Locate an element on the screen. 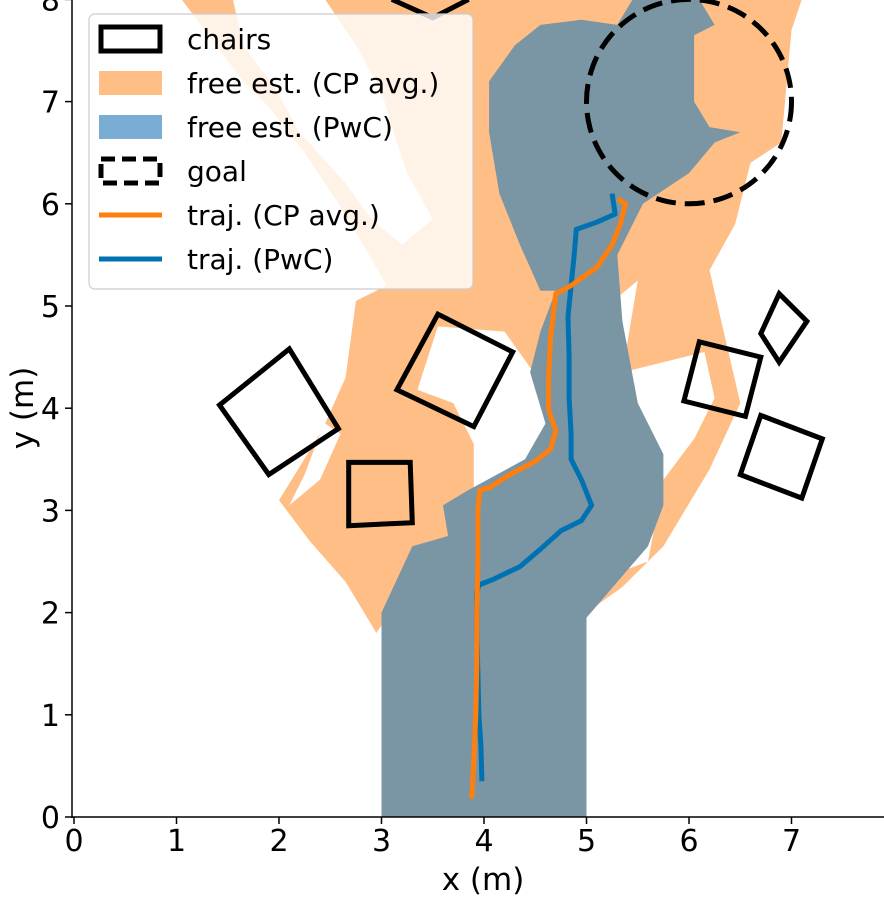 This screenshot has height=897, width=884. x-tick-label: 1 is located at coordinates (176, 841).